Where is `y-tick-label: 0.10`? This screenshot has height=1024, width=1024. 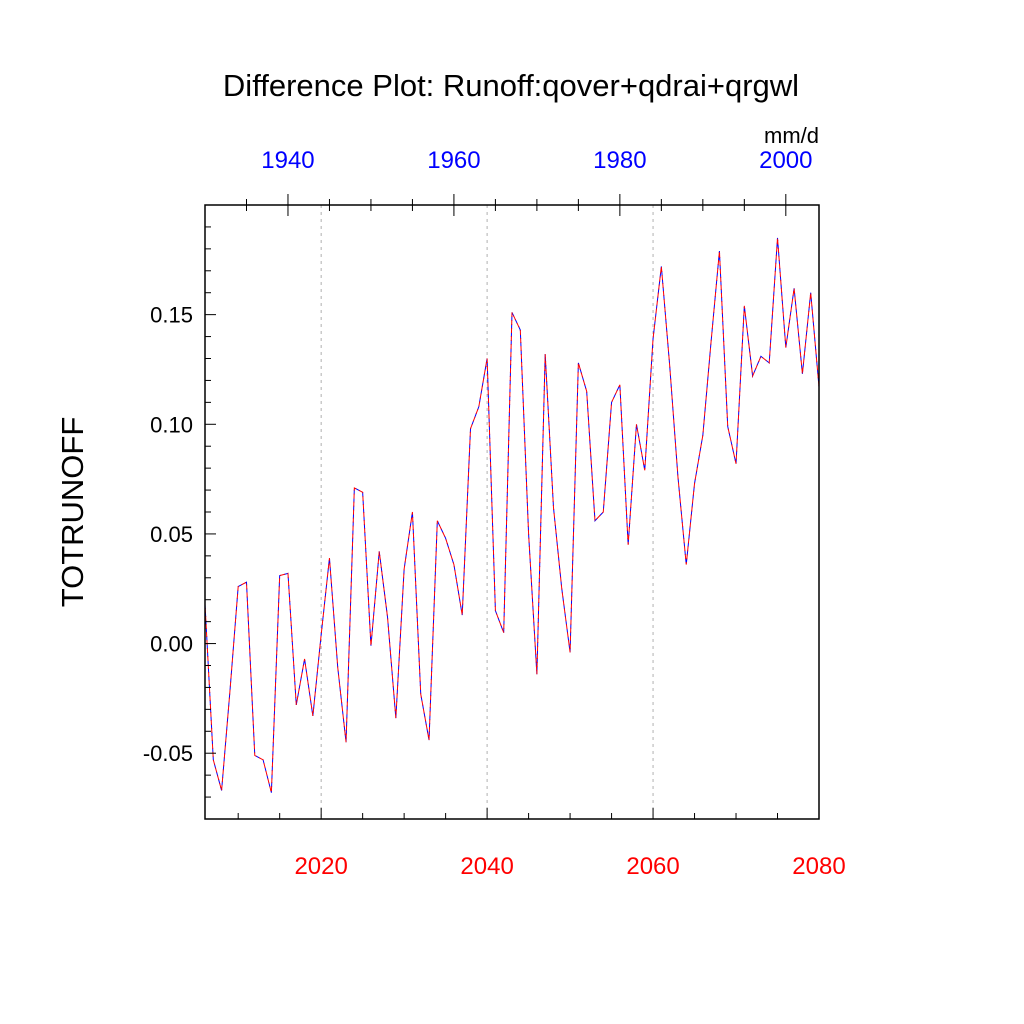 y-tick-label: 0.10 is located at coordinates (171, 424).